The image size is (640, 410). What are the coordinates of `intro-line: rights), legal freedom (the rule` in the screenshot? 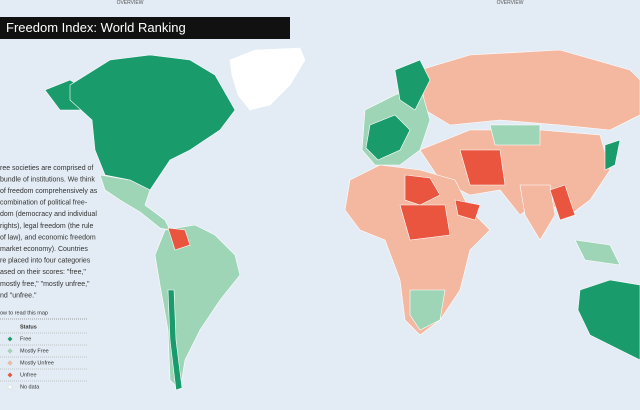 It's located at (46, 226).